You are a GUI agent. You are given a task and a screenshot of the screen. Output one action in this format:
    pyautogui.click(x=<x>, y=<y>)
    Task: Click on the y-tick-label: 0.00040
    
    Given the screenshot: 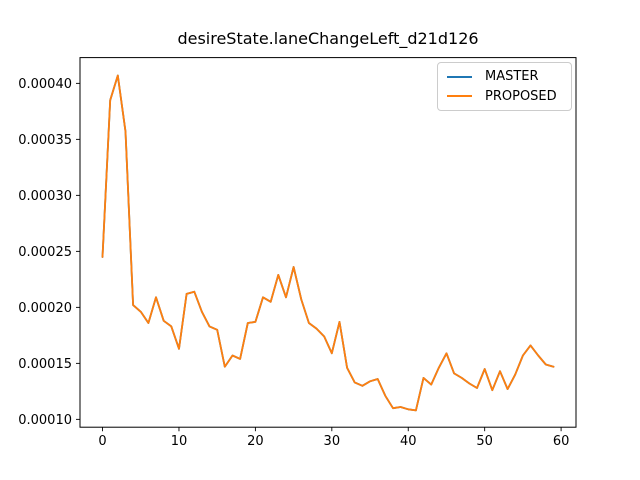 What is the action you would take?
    pyautogui.click(x=45, y=84)
    